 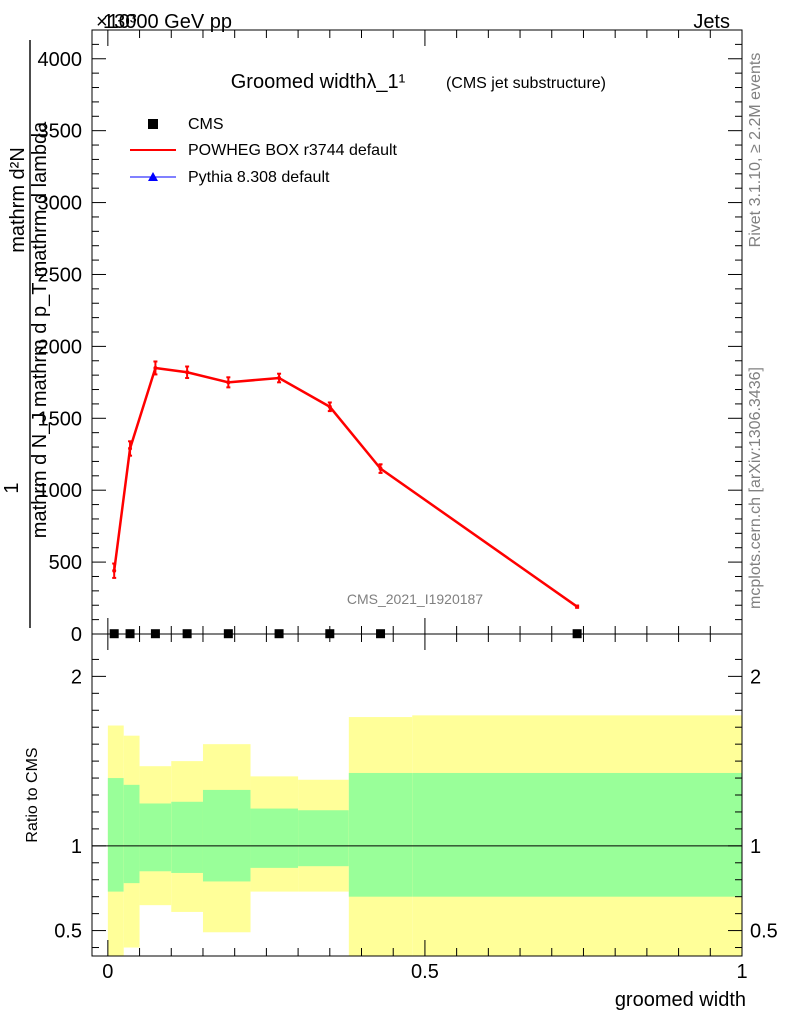 I want to click on main-y-tick-label: 2000, so click(x=60, y=347).